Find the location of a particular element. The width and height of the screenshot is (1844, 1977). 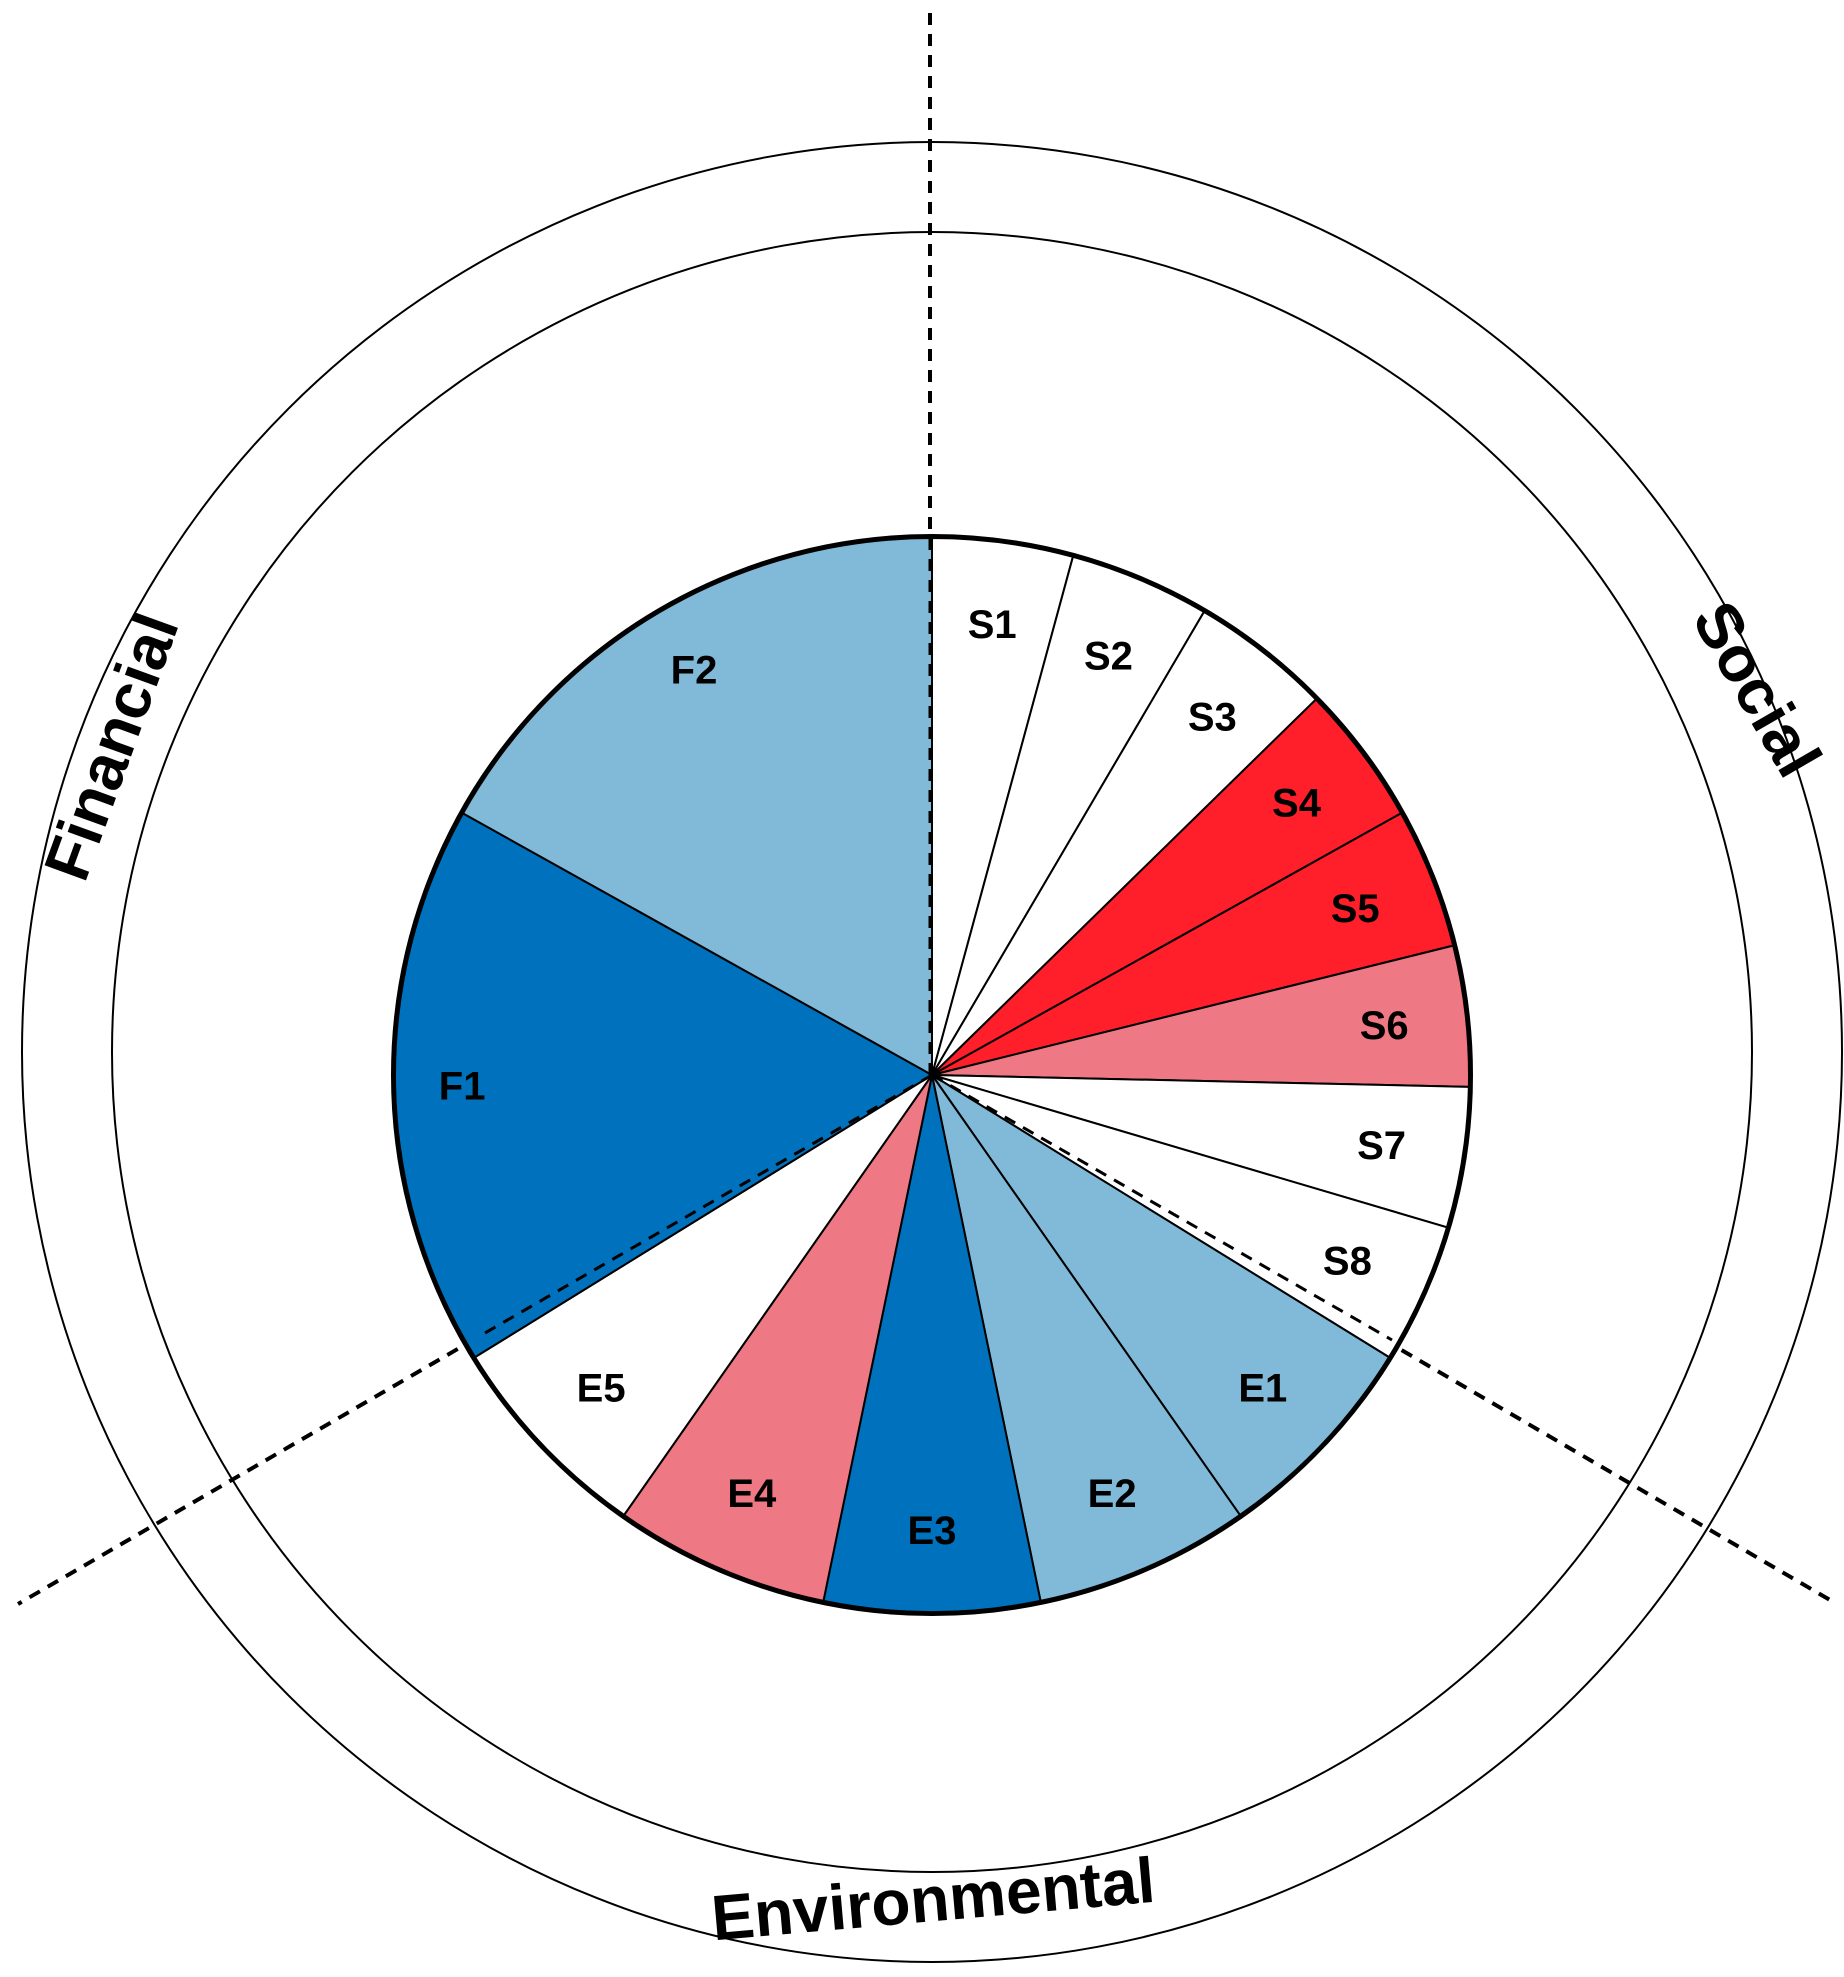

pie-slice-e5 is located at coordinates (703, 1295).